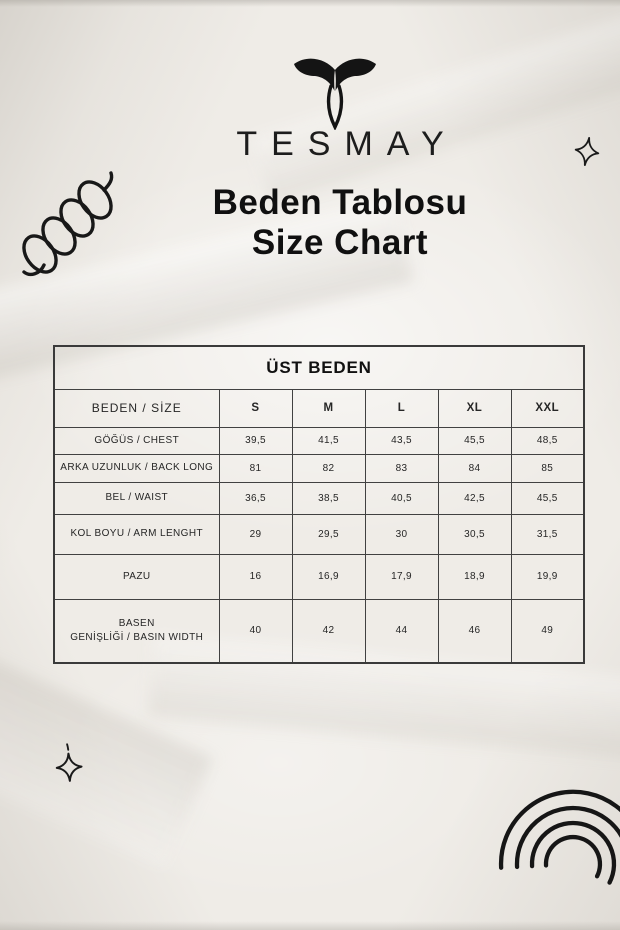 This screenshot has width=620, height=930. What do you see at coordinates (255, 576) in the screenshot?
I see `value-cell: 16` at bounding box center [255, 576].